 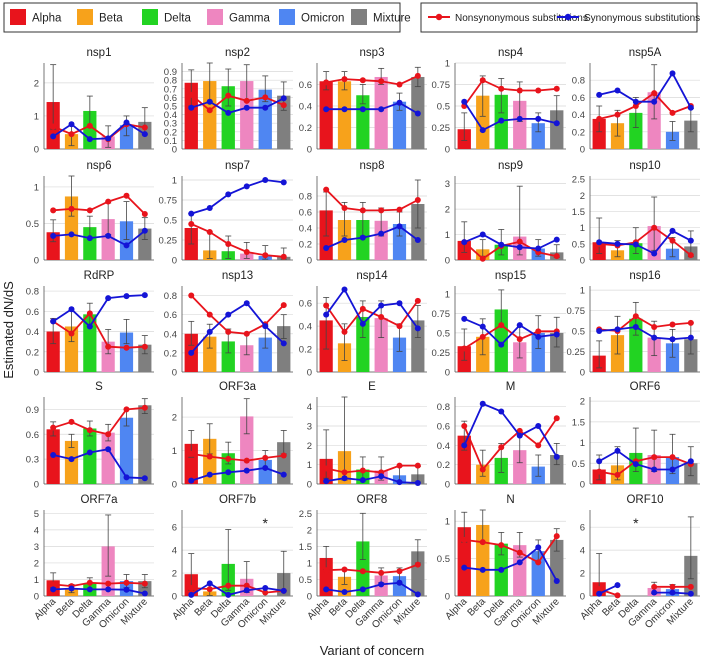 I want to click on bar-alpha, so click(x=53, y=246).